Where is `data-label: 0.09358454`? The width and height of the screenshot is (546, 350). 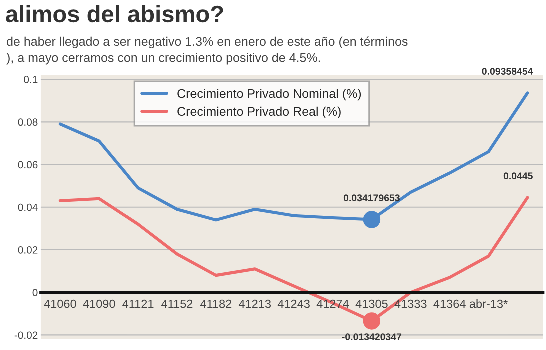 data-label: 0.09358454 is located at coordinates (508, 71).